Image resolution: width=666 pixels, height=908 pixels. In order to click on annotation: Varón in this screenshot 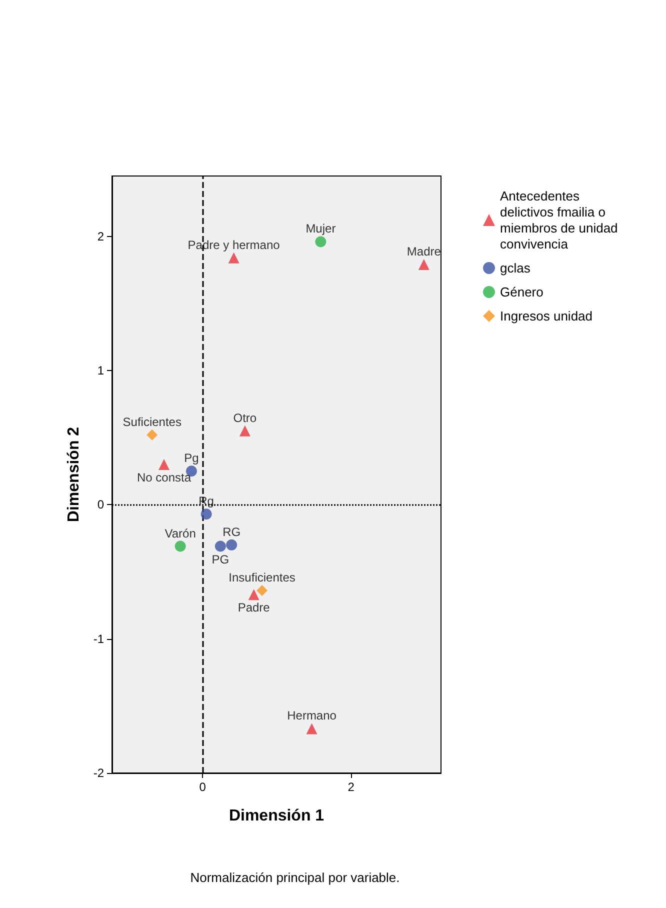, I will do `click(180, 533)`.